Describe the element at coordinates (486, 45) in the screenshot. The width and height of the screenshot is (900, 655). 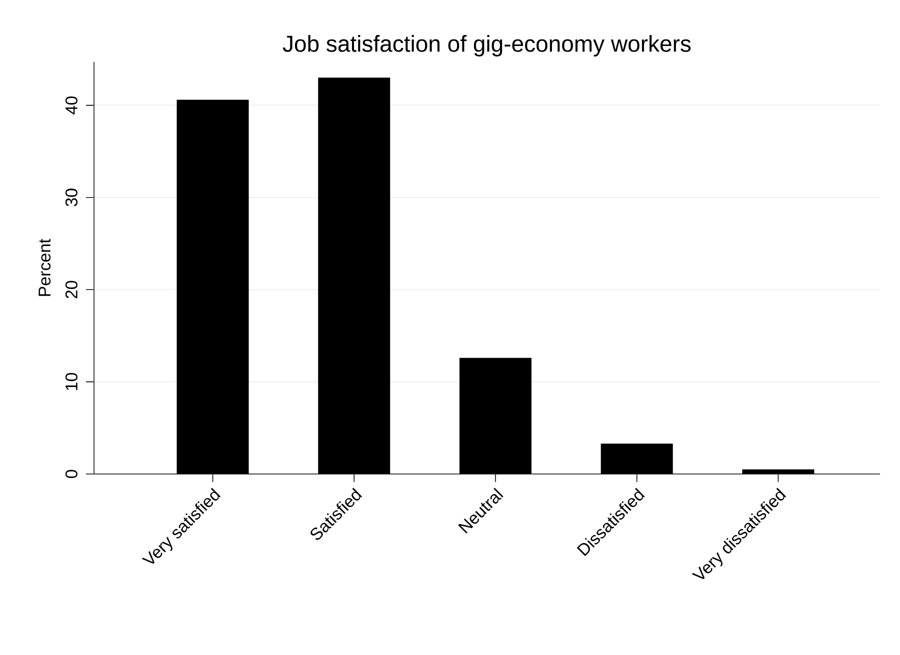
I see `chart-title: Job satisfaction of gig-economy workers` at that location.